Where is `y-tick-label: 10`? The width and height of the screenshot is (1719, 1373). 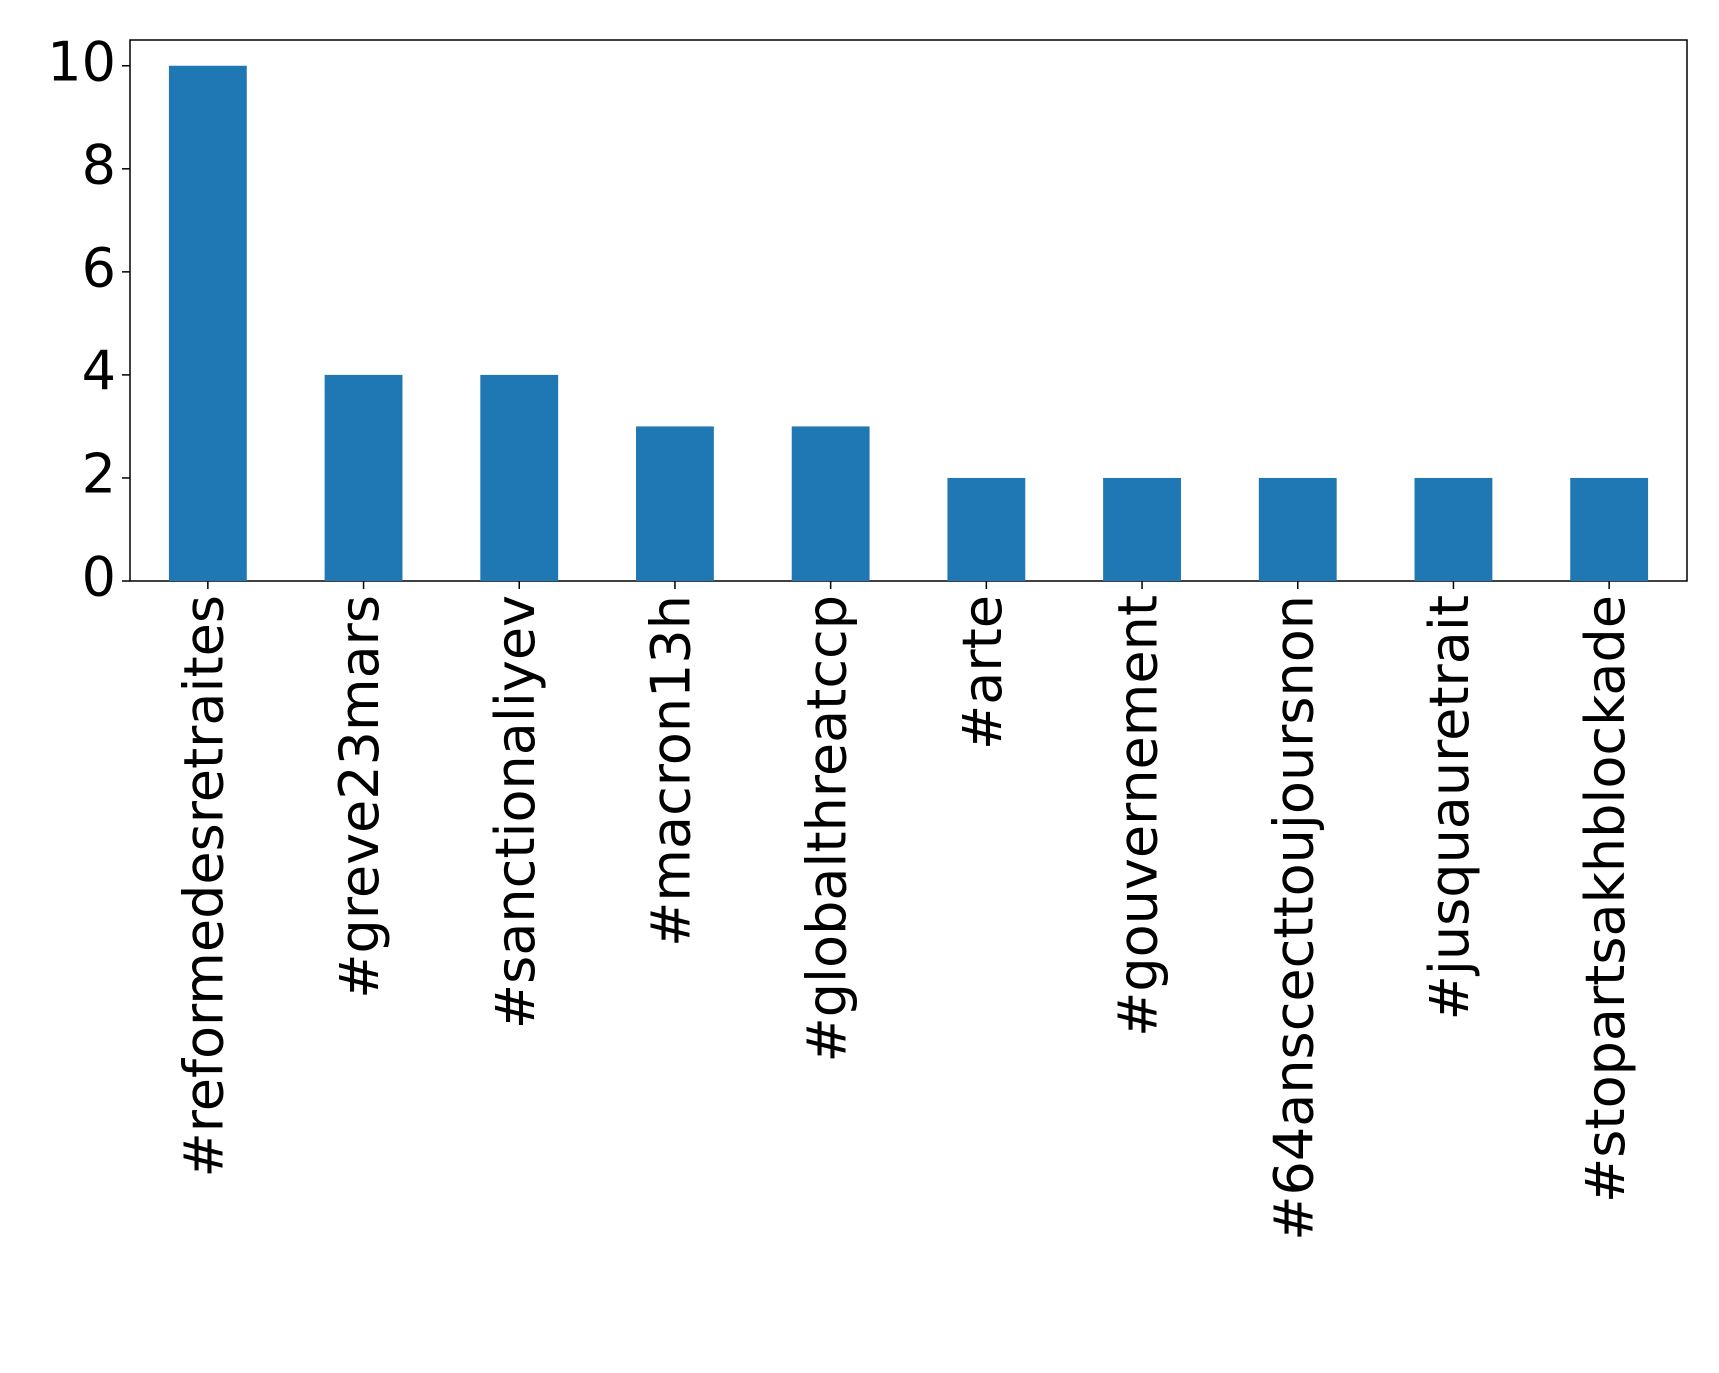 y-tick-label: 10 is located at coordinates (81, 61).